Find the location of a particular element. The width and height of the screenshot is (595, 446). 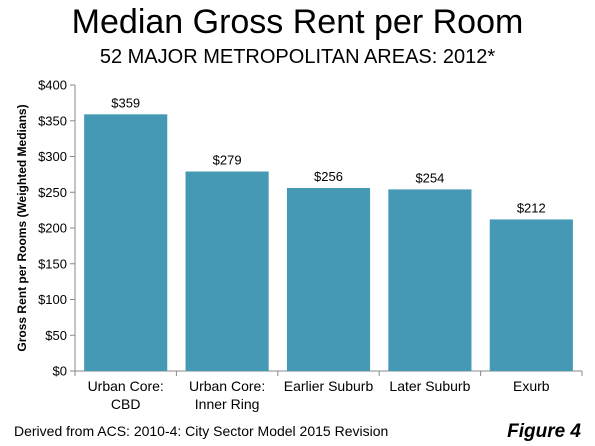

x-tick-label: Exurb is located at coordinates (531, 386).